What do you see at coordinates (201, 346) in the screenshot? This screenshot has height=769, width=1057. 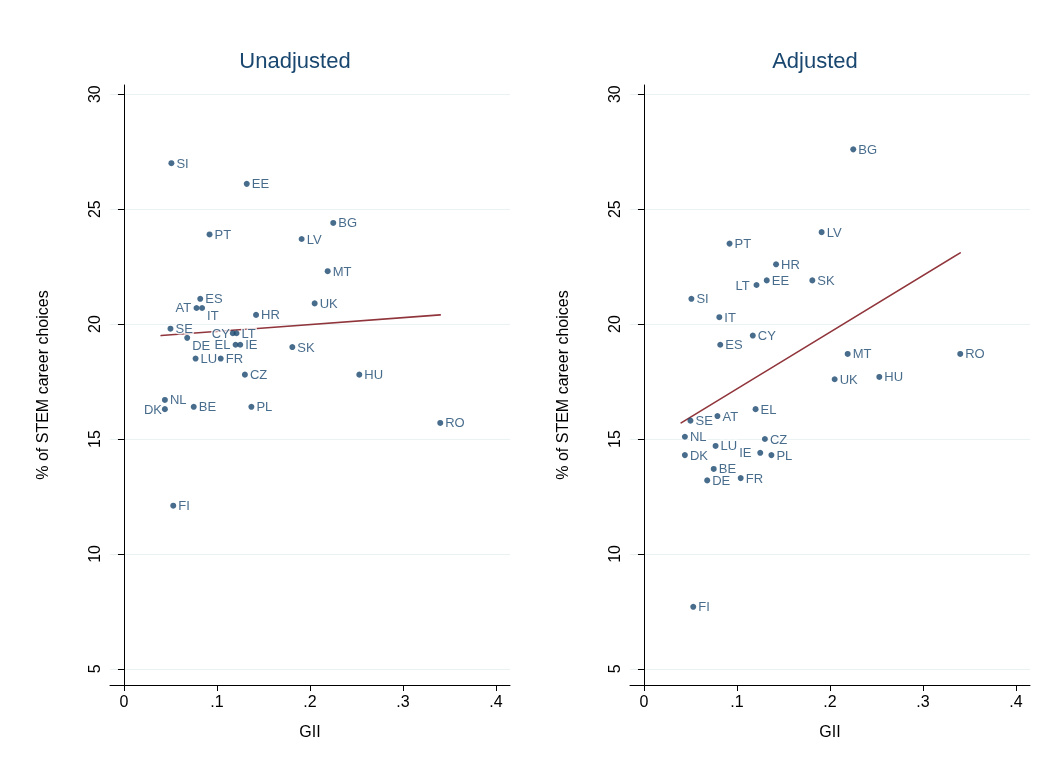 I see `series-label: DE` at bounding box center [201, 346].